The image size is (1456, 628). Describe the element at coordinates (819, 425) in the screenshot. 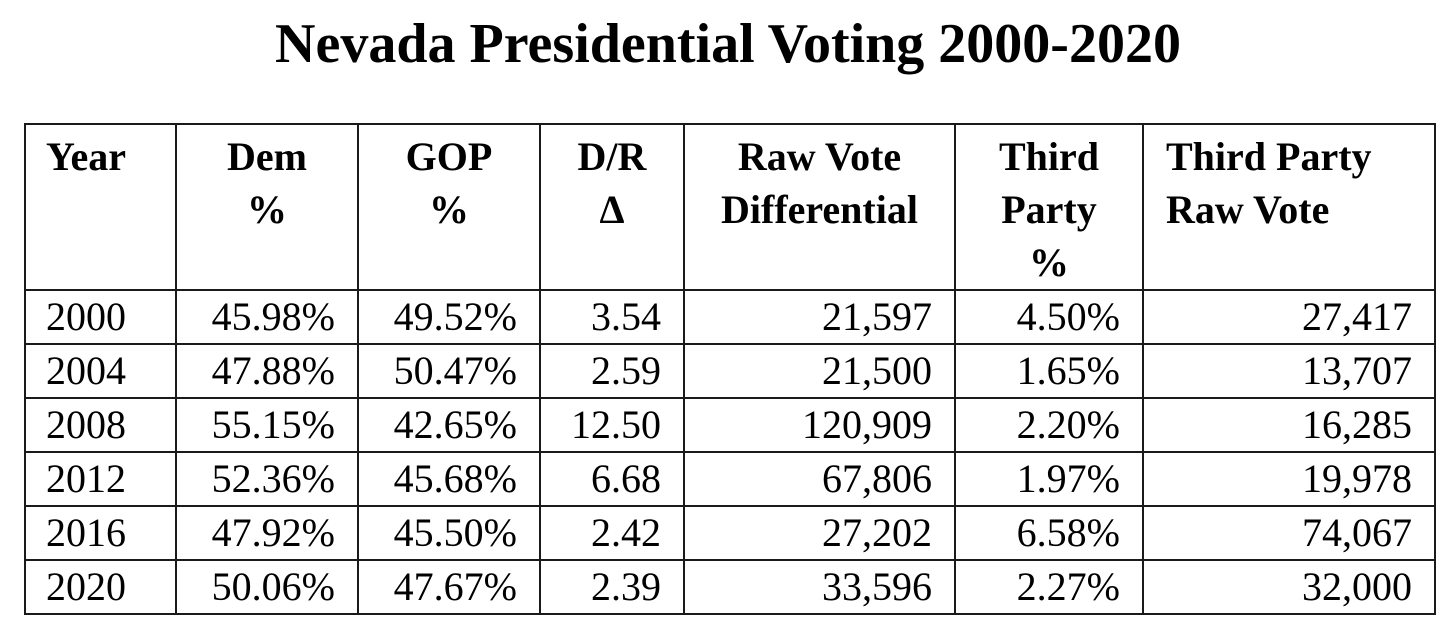

I see `raw-vote-differential-cell: 120,909` at that location.